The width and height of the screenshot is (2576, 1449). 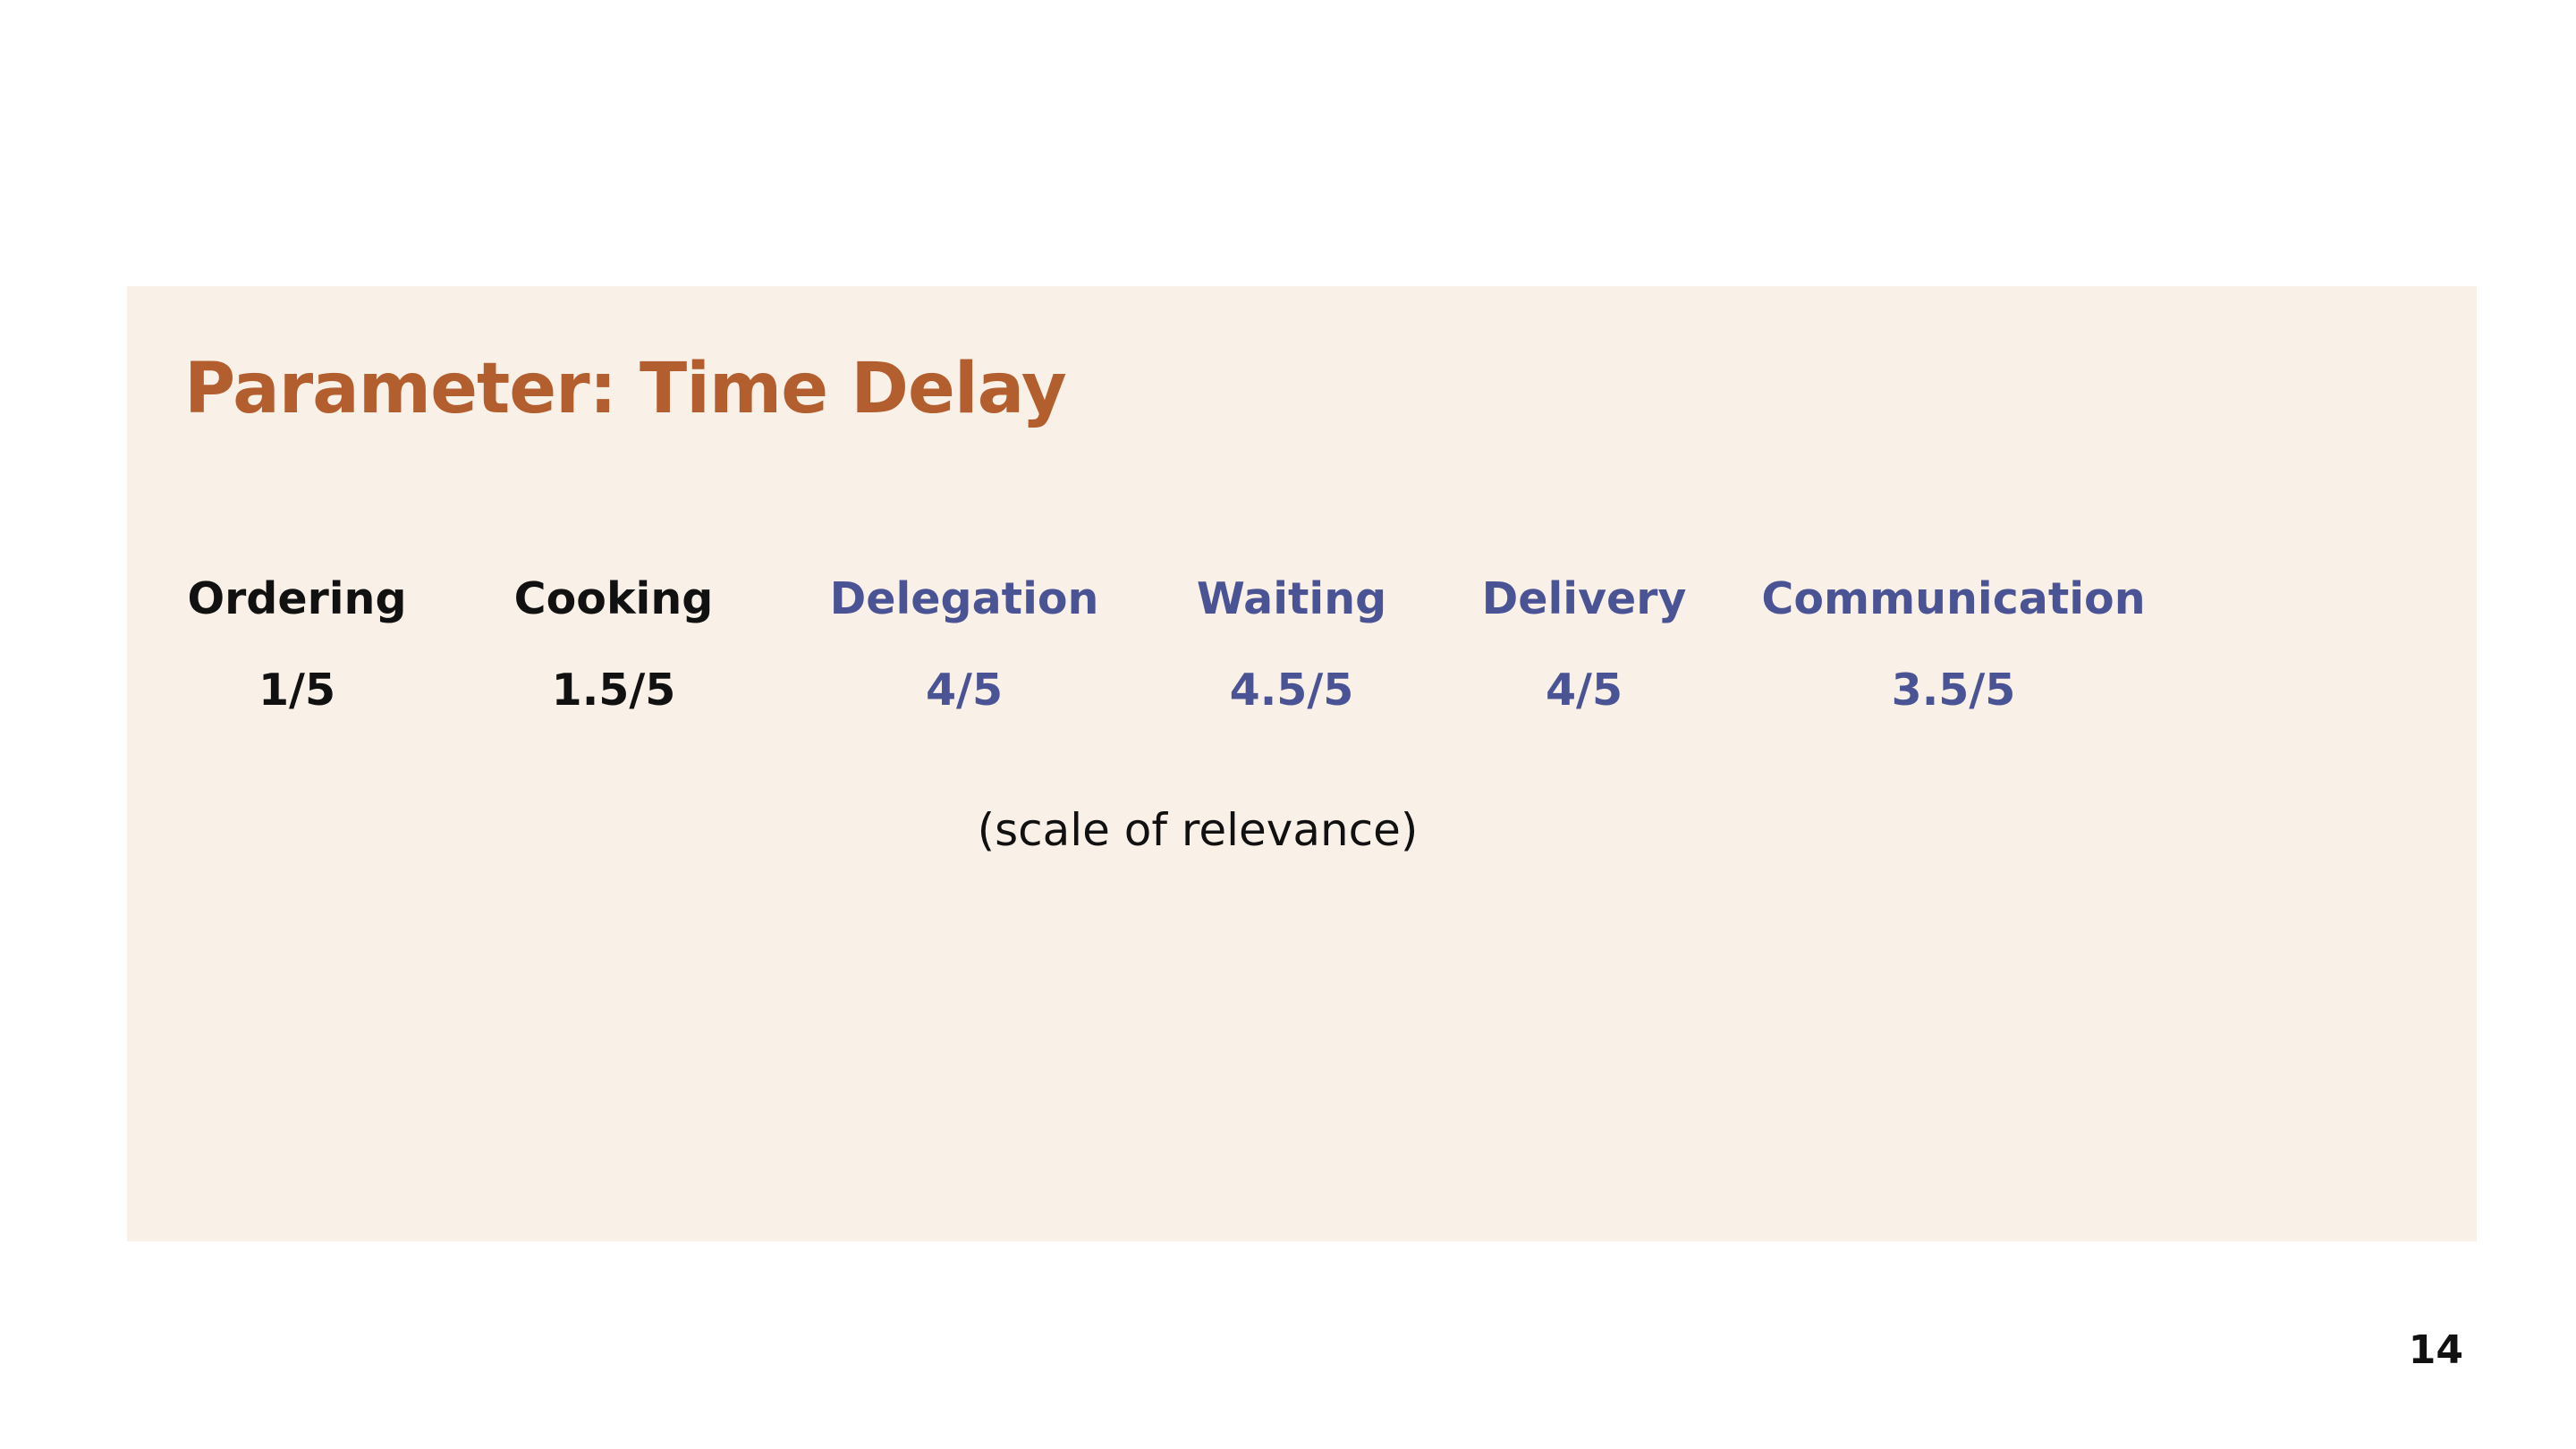 I want to click on page-number: 14, so click(x=2435, y=1350).